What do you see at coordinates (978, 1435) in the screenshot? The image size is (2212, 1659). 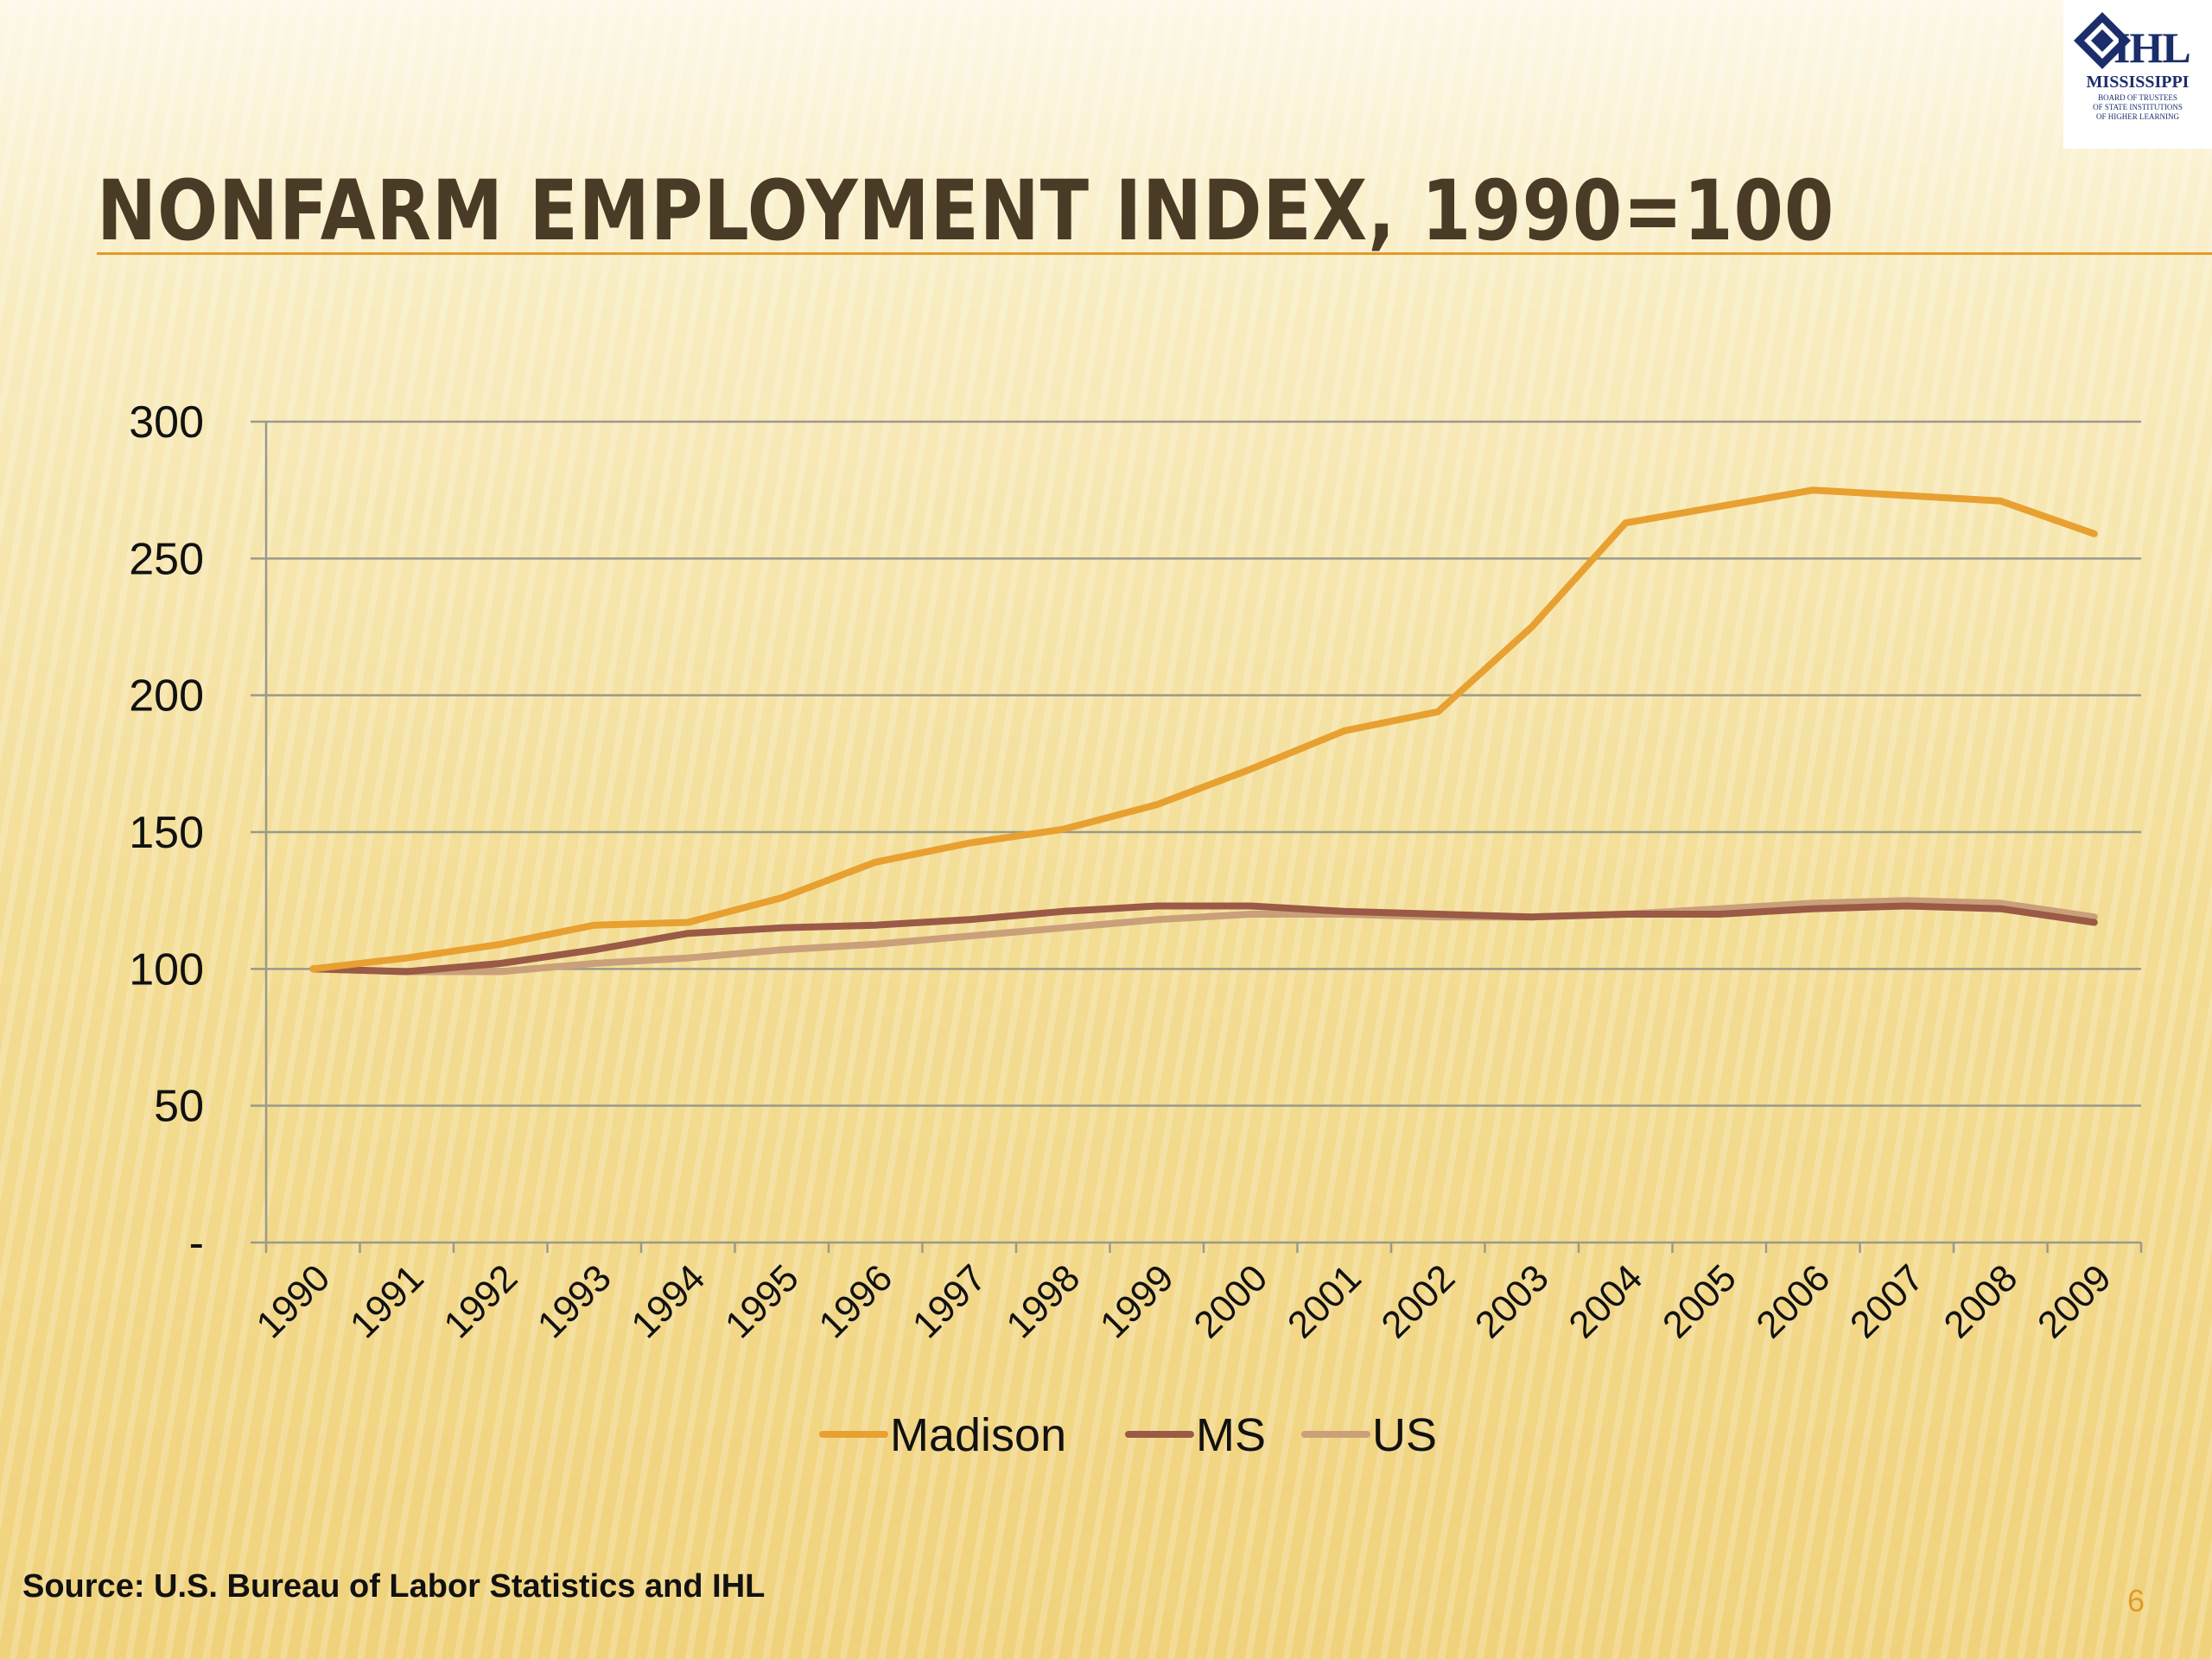 I see `legend-label: Madison` at bounding box center [978, 1435].